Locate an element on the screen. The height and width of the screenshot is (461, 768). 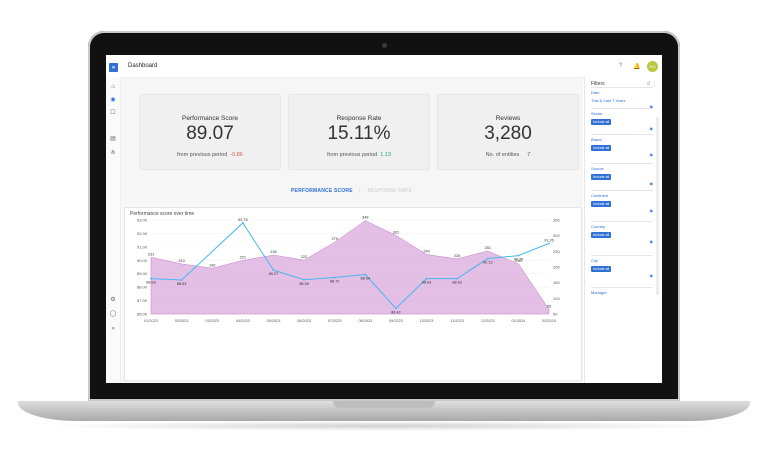
x-tick: 06/2023 is located at coordinates (304, 321).